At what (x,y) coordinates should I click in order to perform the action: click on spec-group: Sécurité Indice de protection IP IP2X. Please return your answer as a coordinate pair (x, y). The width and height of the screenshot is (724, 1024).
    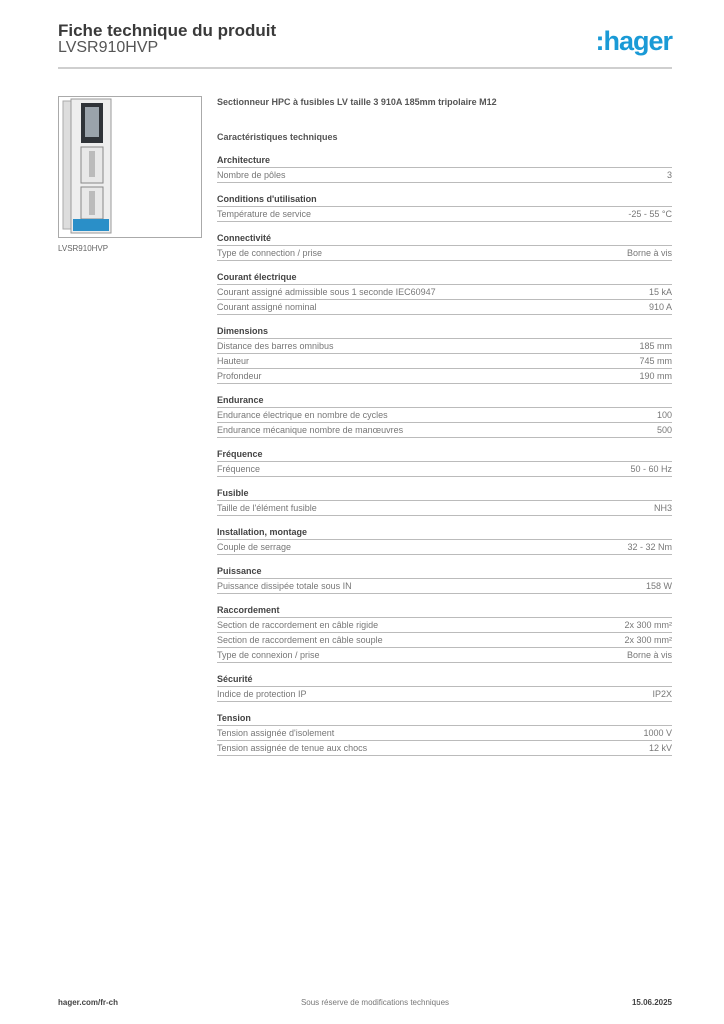
    Looking at the image, I should click on (444, 687).